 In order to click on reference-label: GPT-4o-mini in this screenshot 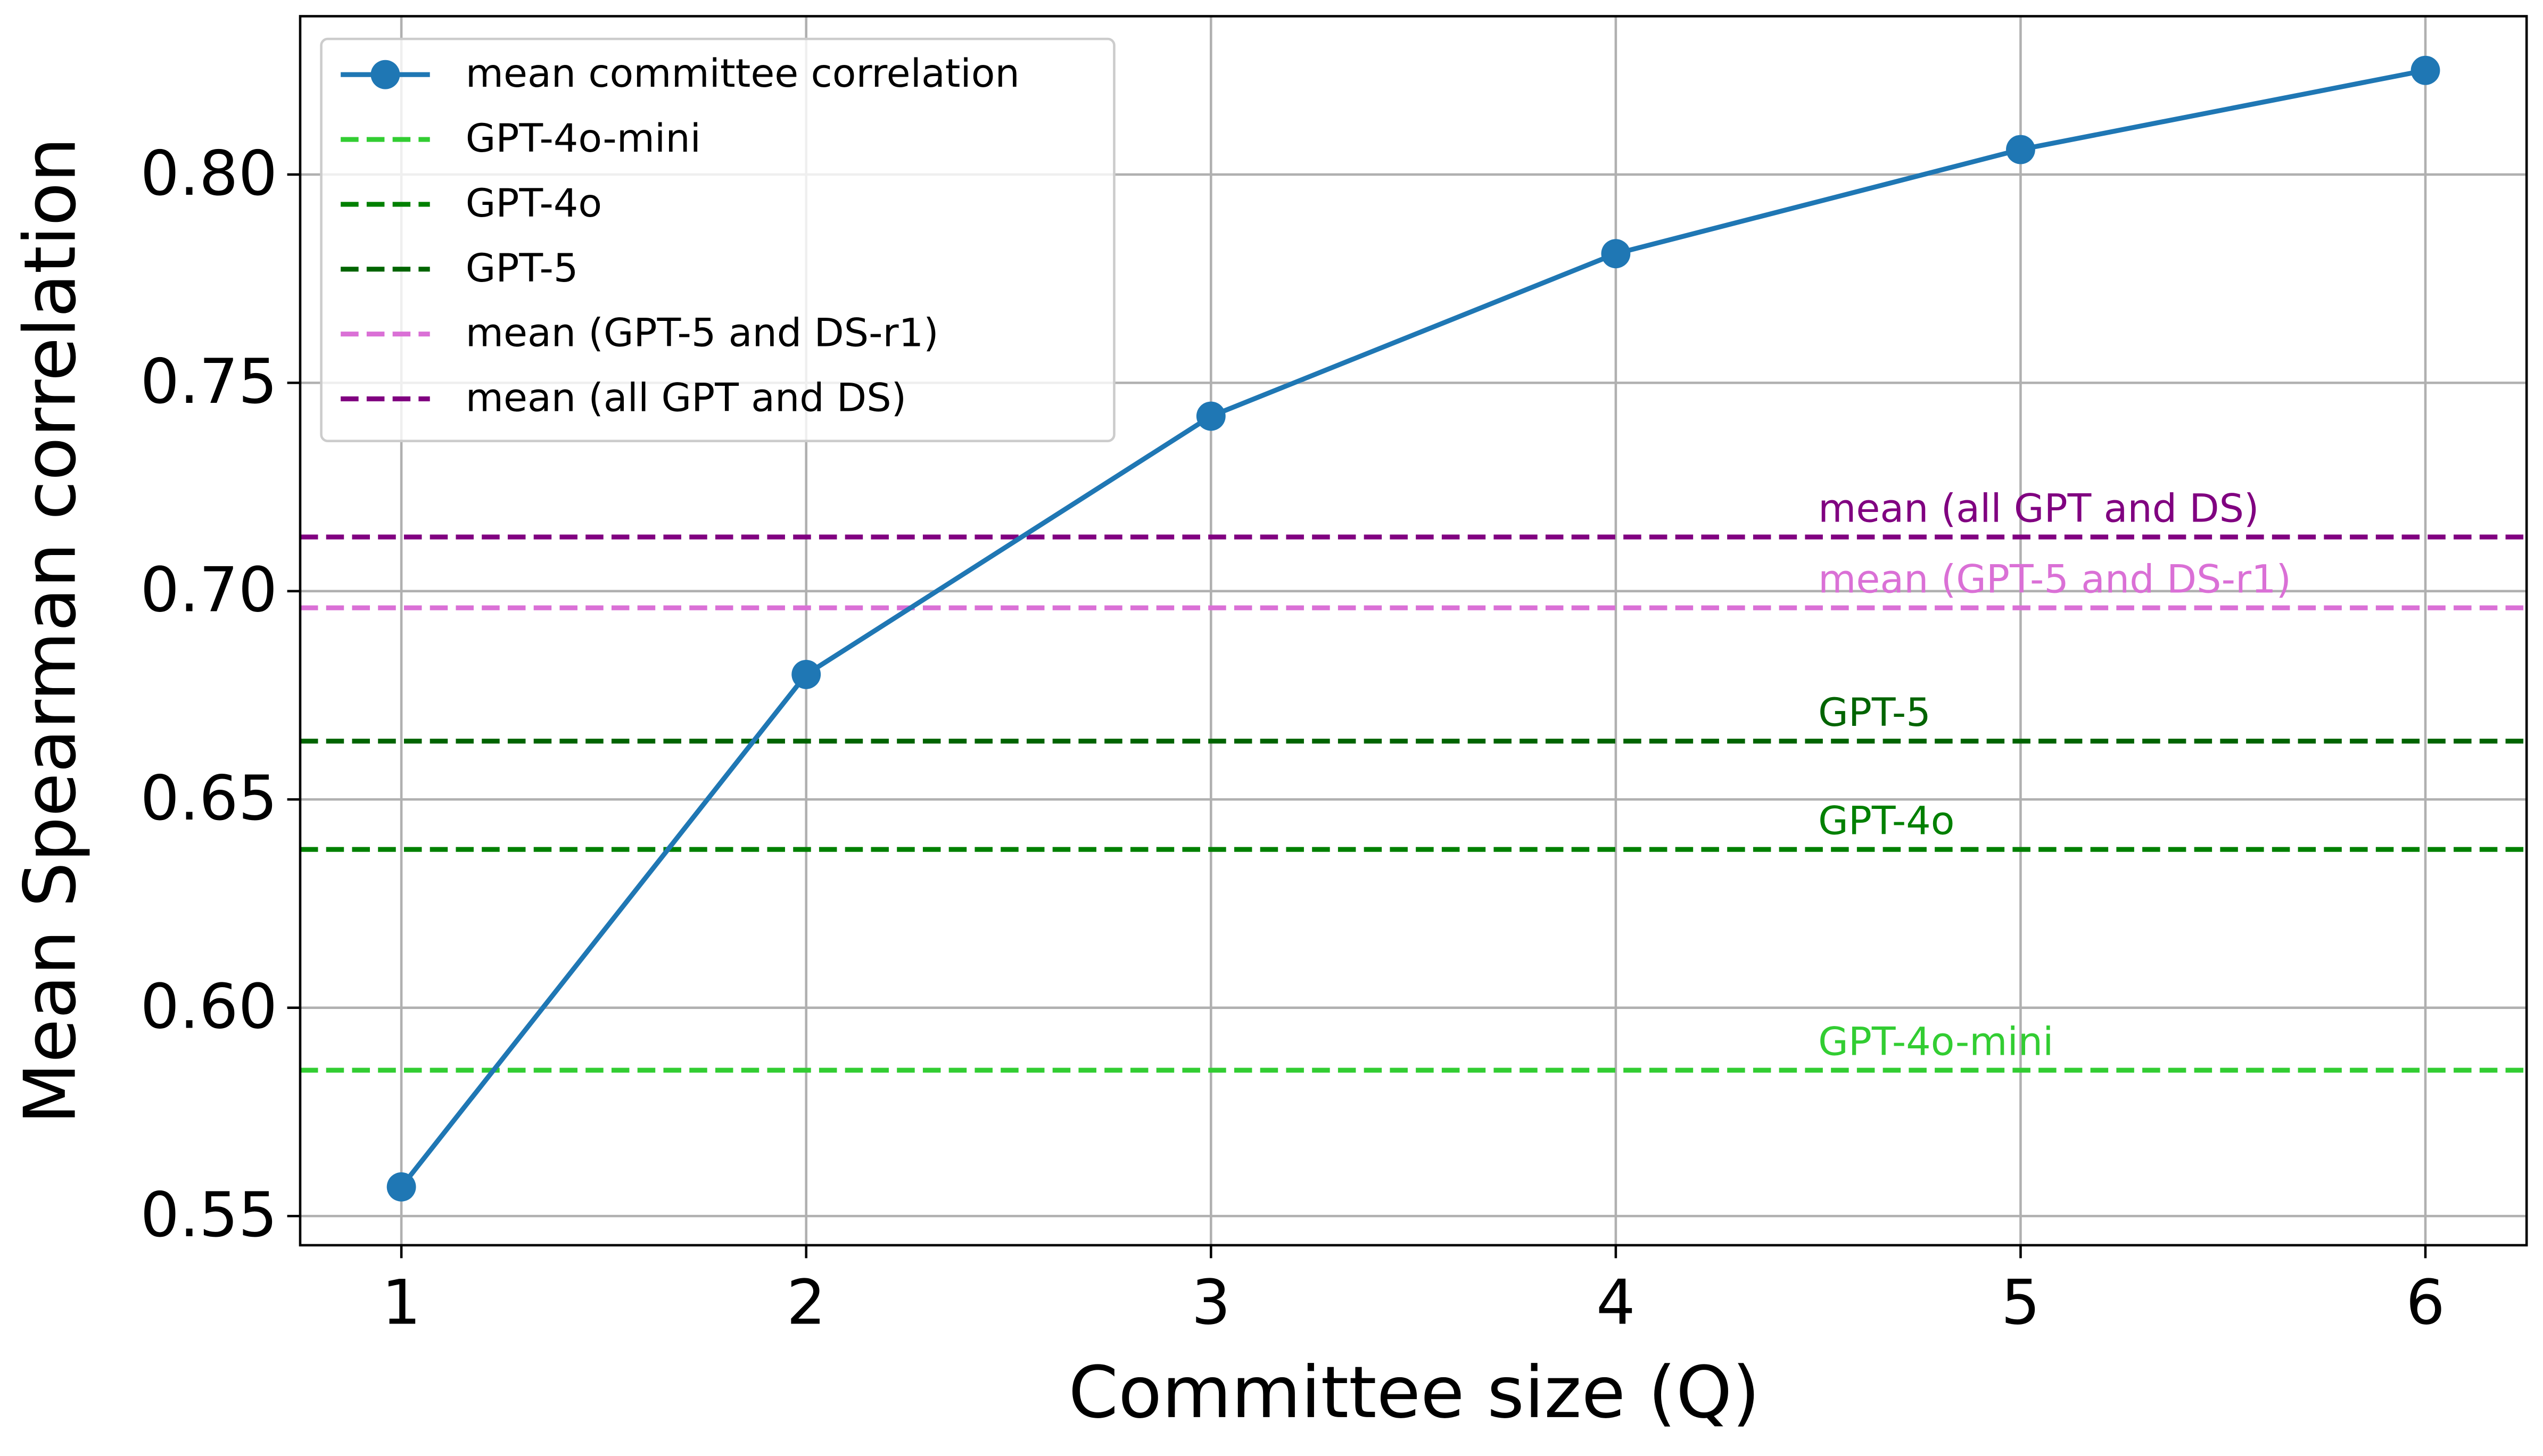, I will do `click(1935, 1041)`.